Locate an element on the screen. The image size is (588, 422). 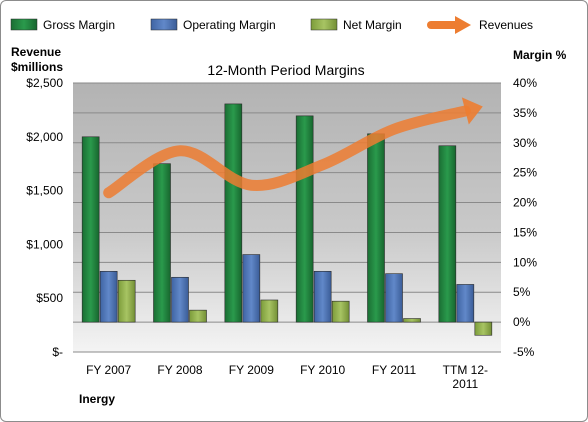
x-tick-label: FY 2007 is located at coordinates (108, 370).